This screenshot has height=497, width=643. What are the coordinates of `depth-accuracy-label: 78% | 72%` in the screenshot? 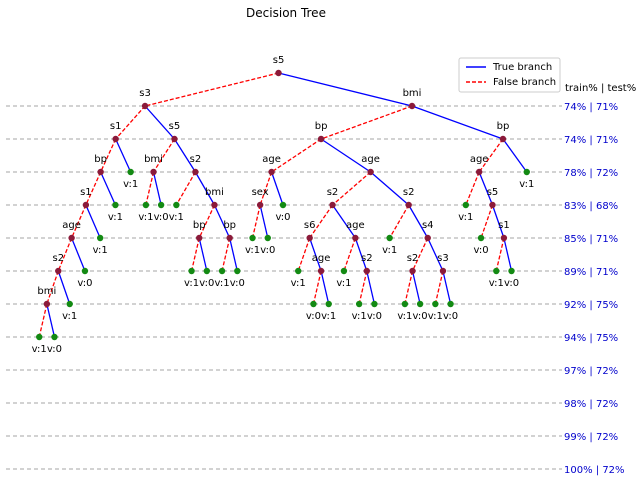 It's located at (591, 173).